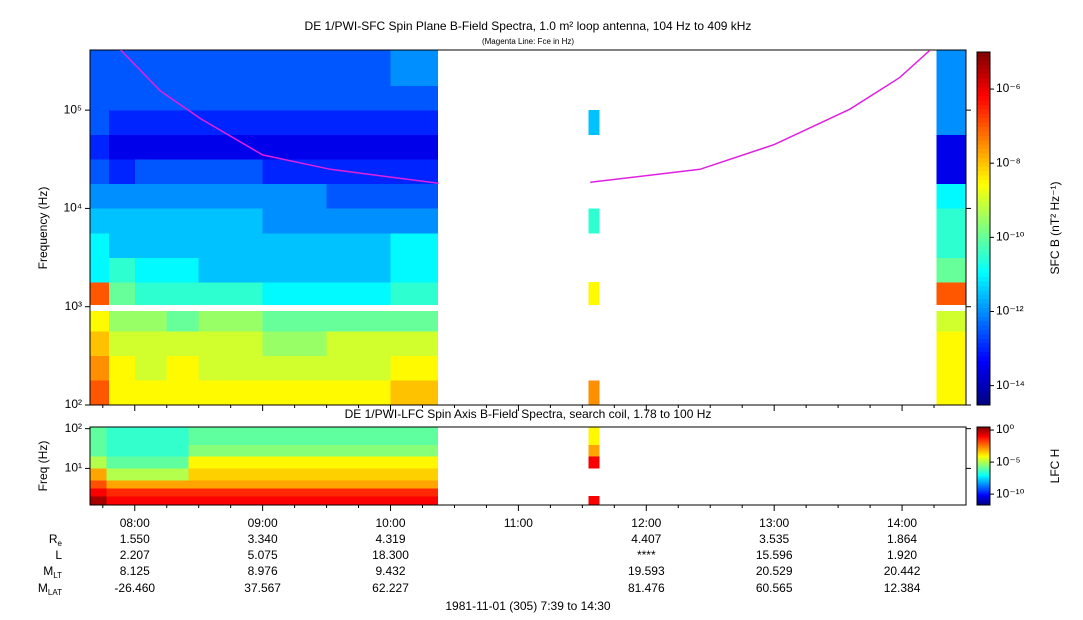 The height and width of the screenshot is (620, 1083). What do you see at coordinates (263, 555) in the screenshot?
I see `ephemeris-value: 5.075` at bounding box center [263, 555].